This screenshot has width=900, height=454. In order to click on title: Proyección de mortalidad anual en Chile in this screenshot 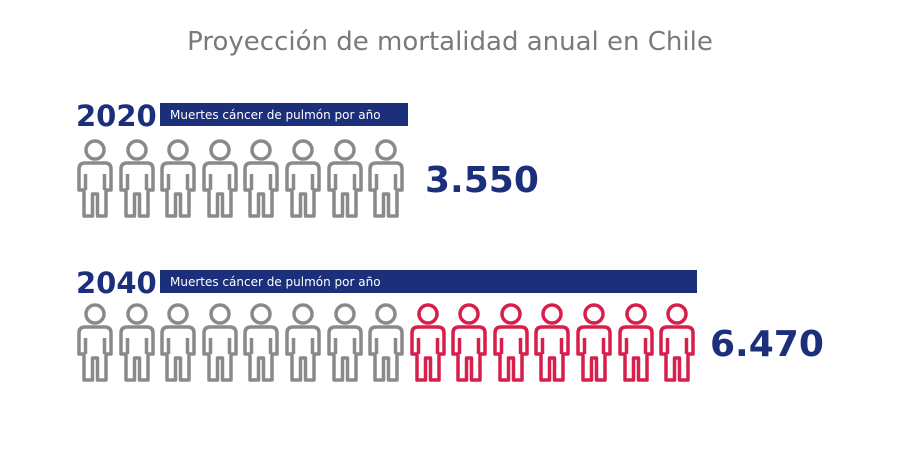, I will do `click(450, 42)`.